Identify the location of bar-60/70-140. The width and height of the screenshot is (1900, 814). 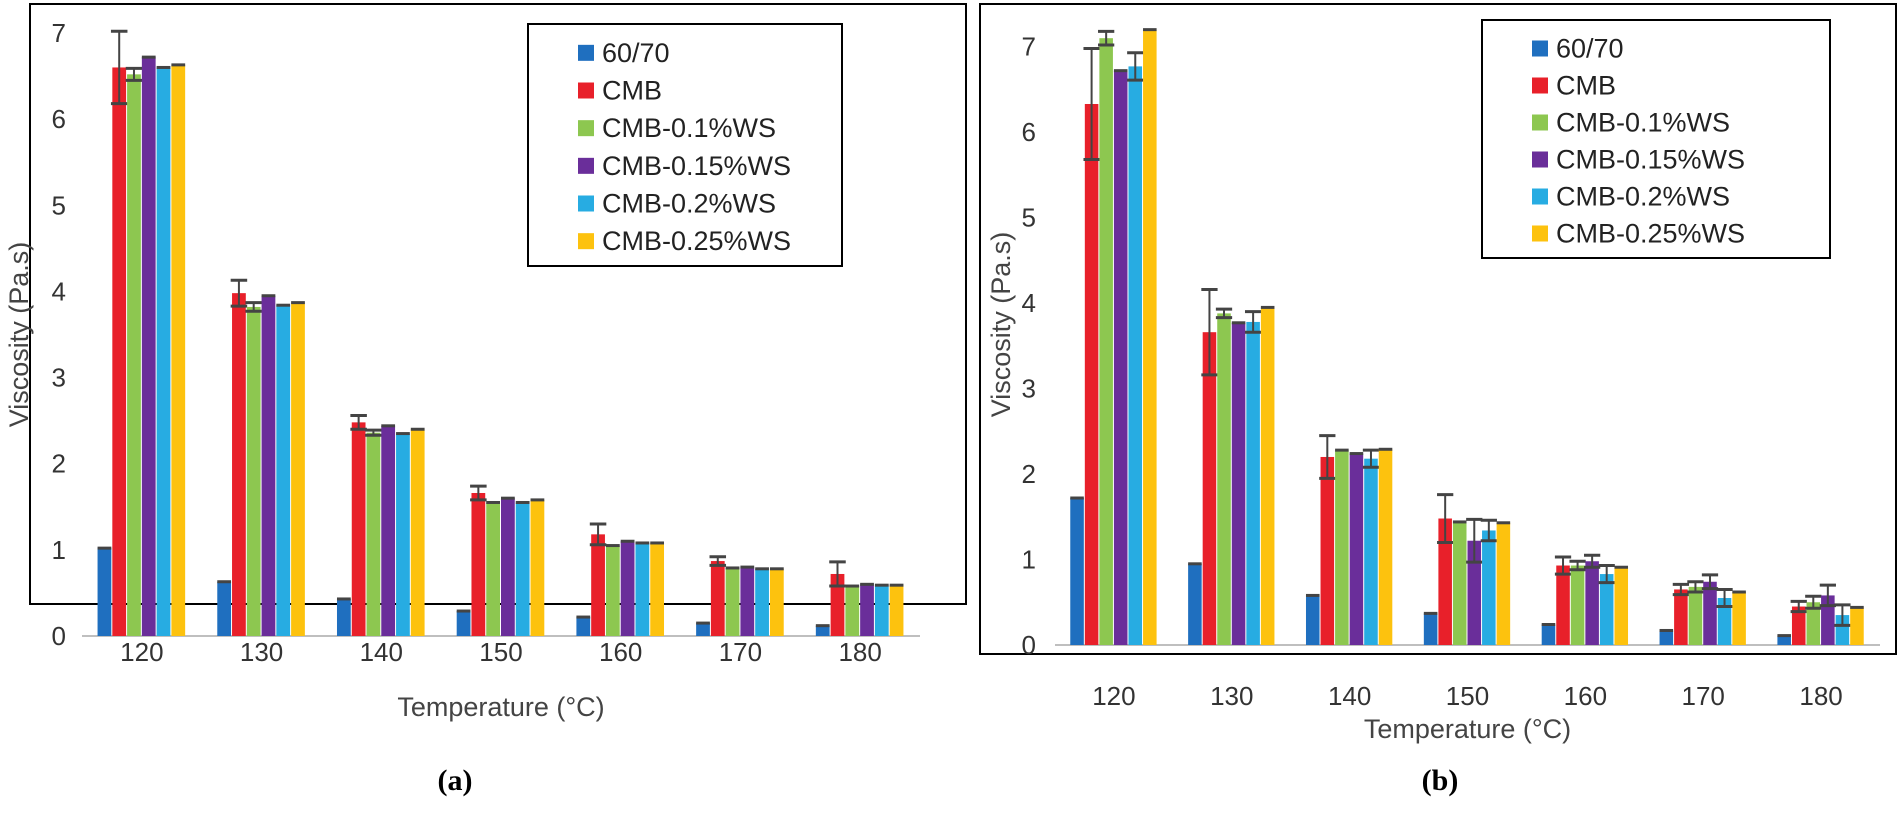
(1312, 620).